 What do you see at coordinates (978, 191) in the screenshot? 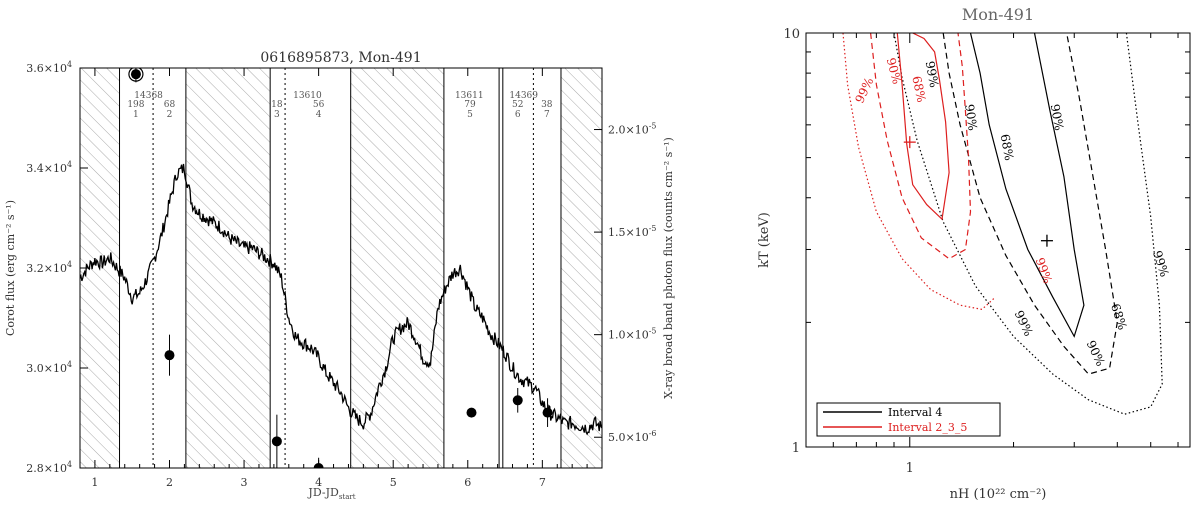
I see `best-fit-markers` at bounding box center [978, 191].